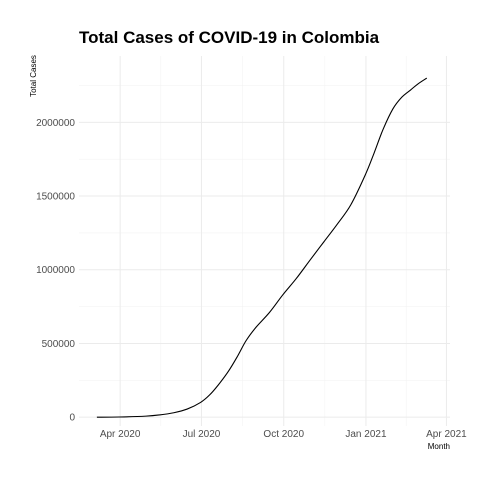 The width and height of the screenshot is (480, 480). What do you see at coordinates (55, 270) in the screenshot?
I see `y-tick-label: 1000000` at bounding box center [55, 270].